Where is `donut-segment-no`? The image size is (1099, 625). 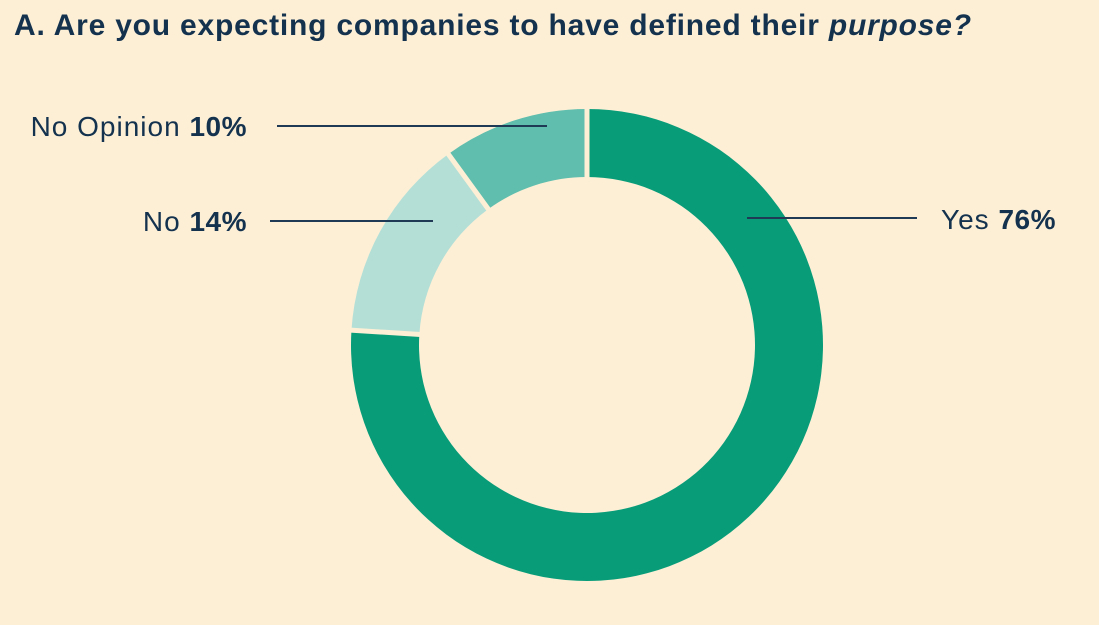 donut-segment-no is located at coordinates (420, 244).